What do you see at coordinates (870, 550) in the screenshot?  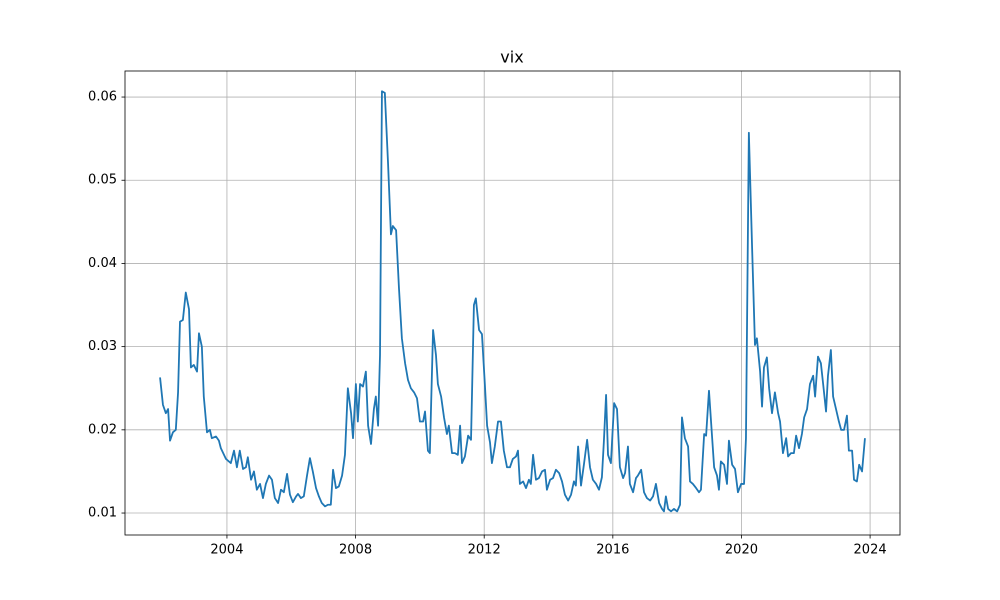 I see `x-tick-label: 2024` at bounding box center [870, 550].